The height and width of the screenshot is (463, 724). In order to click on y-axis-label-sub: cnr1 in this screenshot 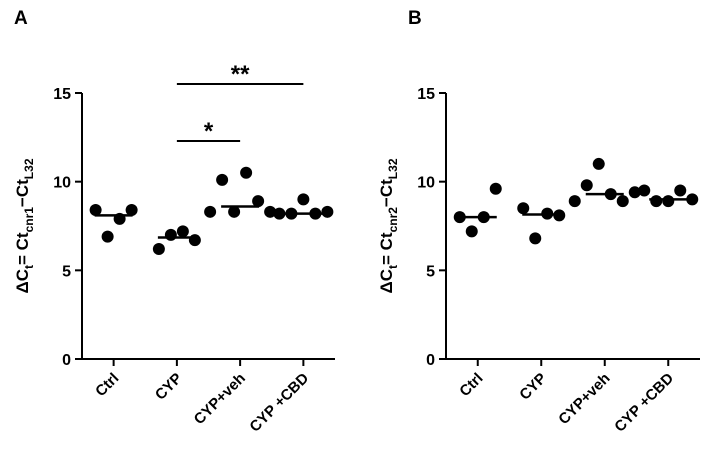, I will do `click(29, 220)`.